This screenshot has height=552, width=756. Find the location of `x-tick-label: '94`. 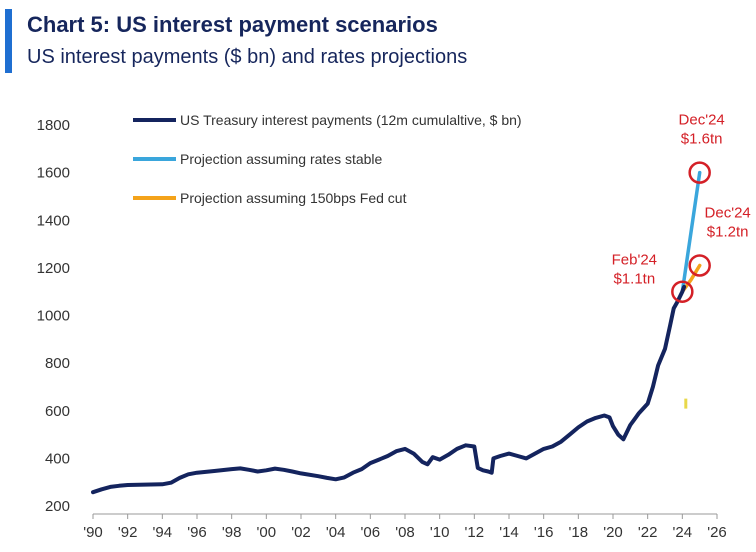

x-tick-label: '94 is located at coordinates (163, 532).